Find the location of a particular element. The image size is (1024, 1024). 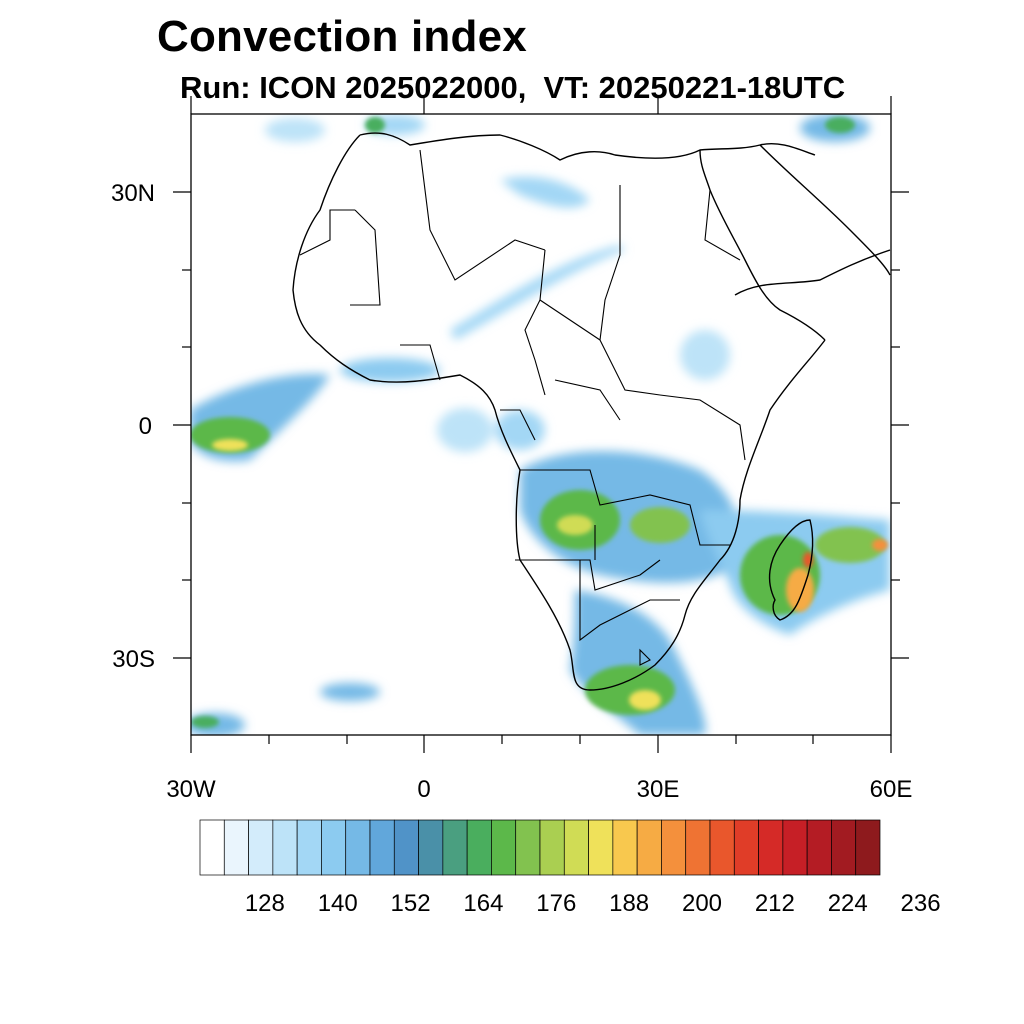

colorbar-label: 140 is located at coordinates (338, 903).